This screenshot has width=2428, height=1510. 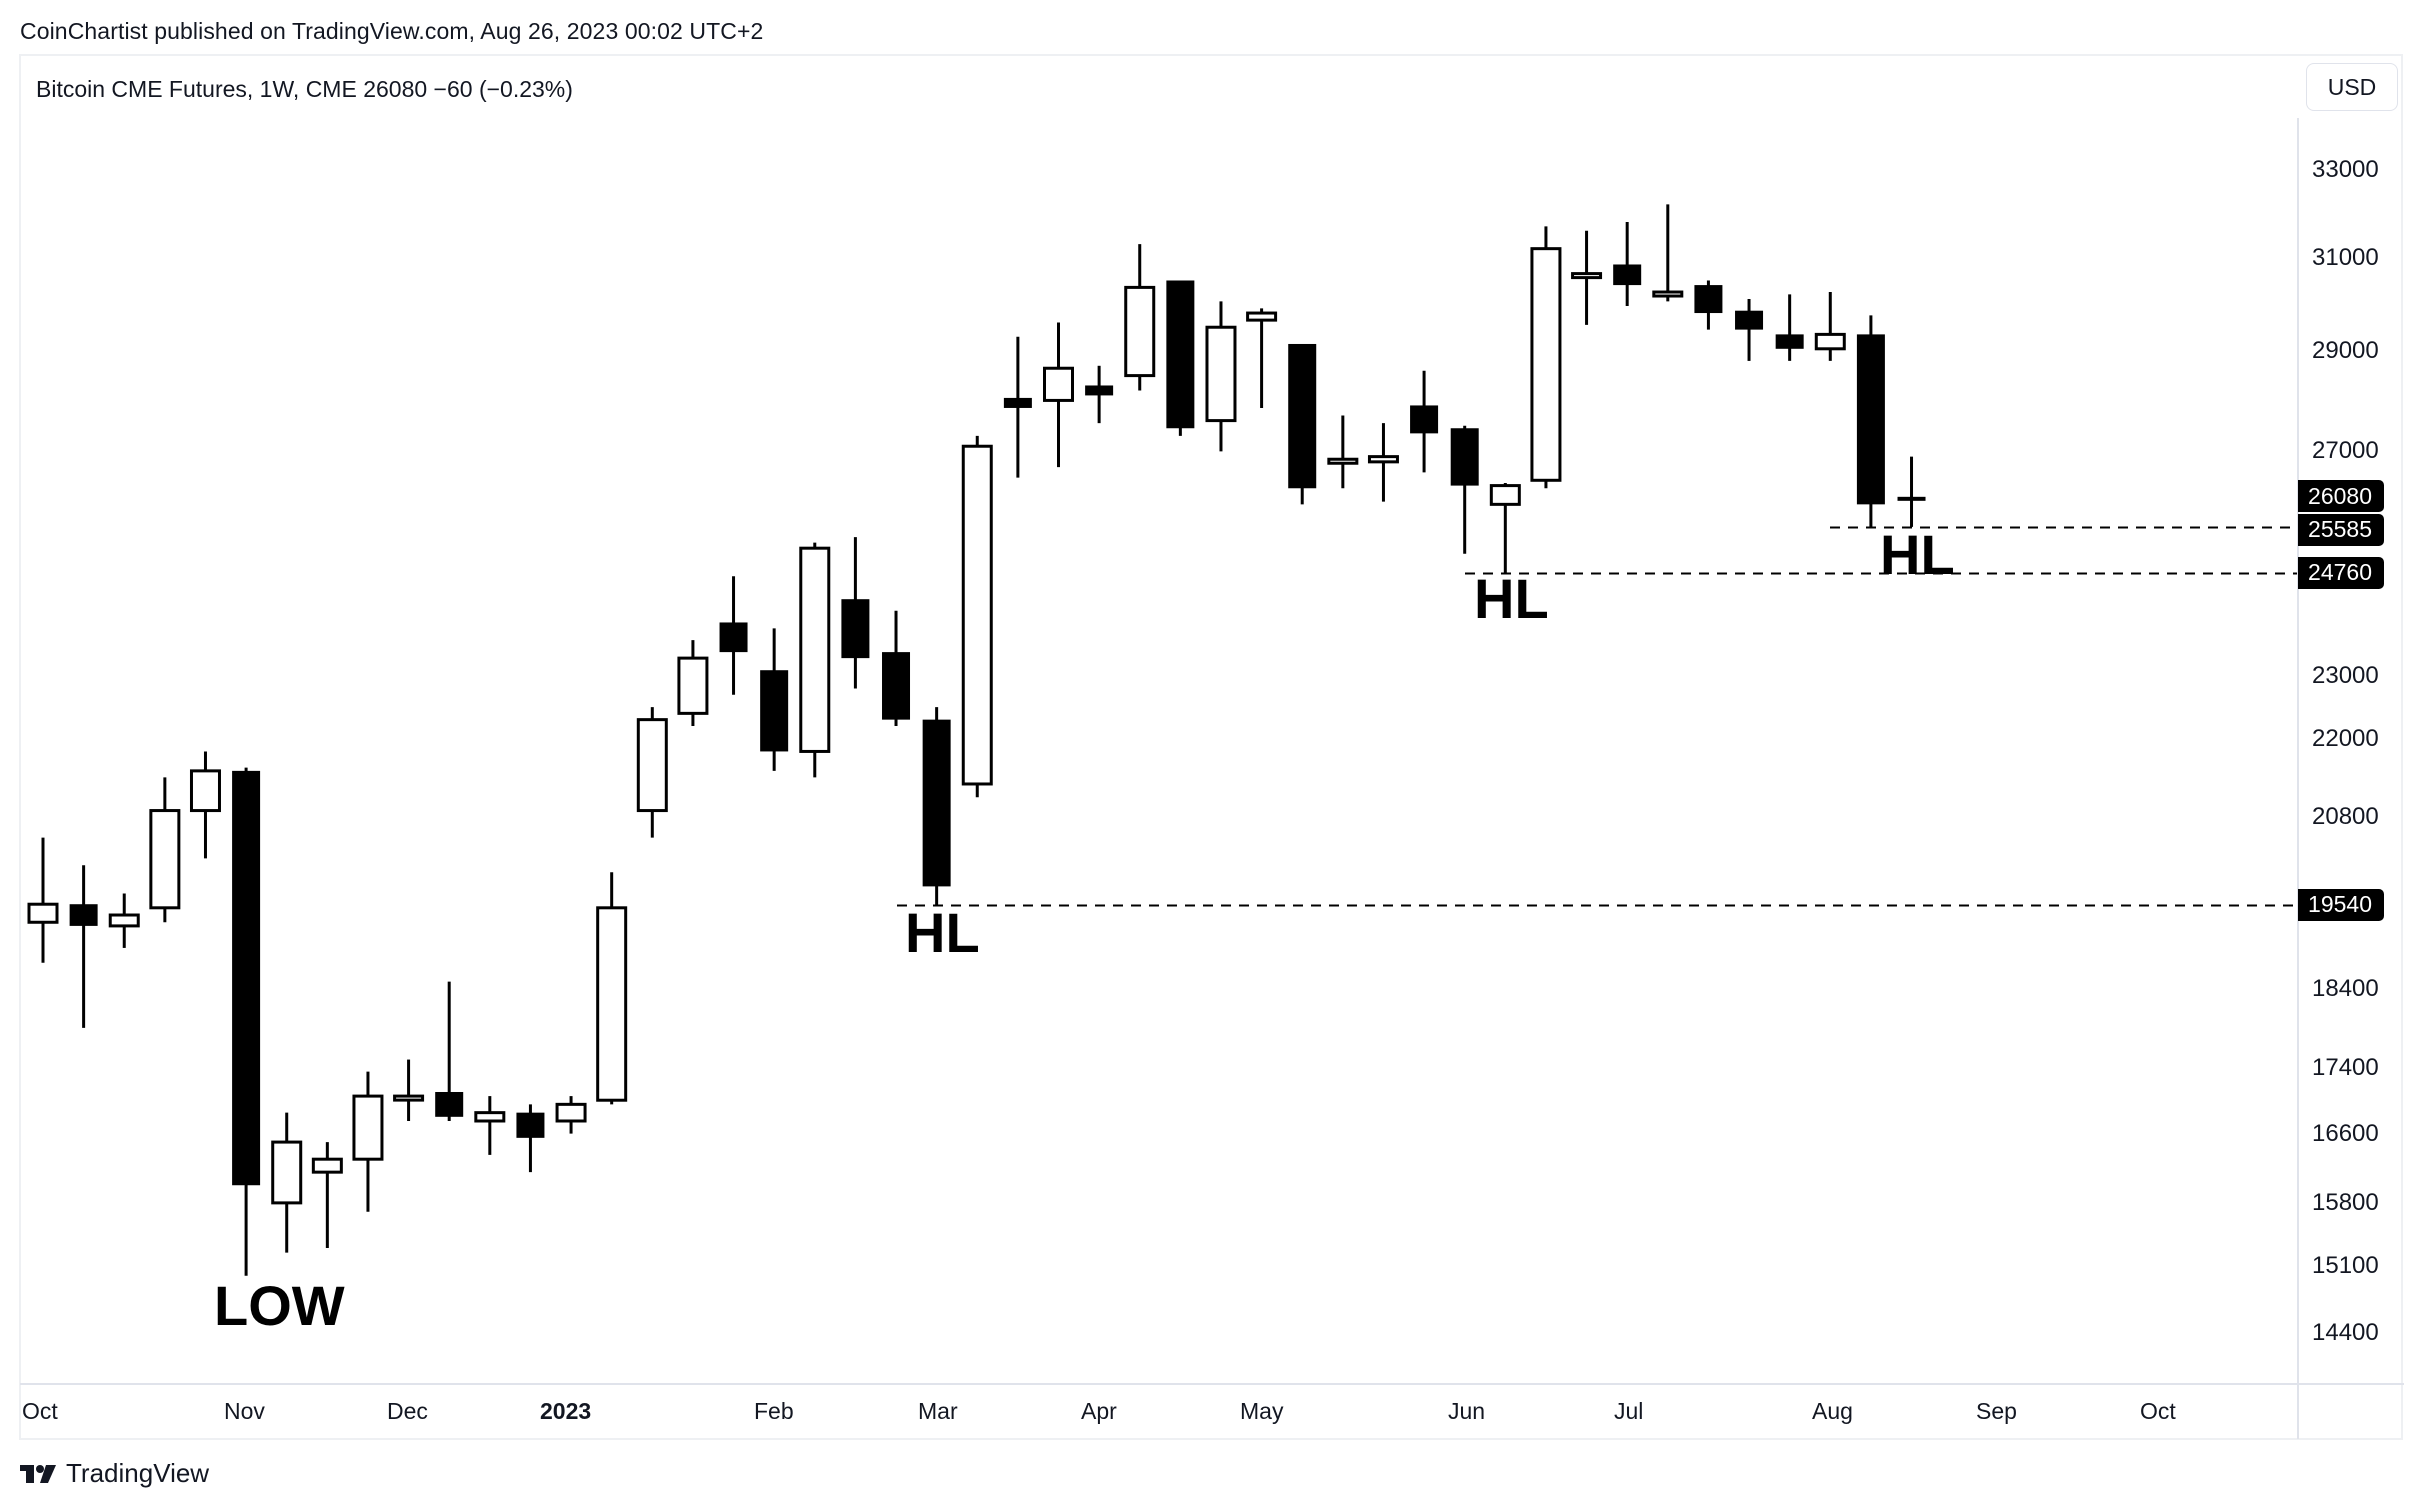 I want to click on low-annotation: LOW, so click(x=279, y=1305).